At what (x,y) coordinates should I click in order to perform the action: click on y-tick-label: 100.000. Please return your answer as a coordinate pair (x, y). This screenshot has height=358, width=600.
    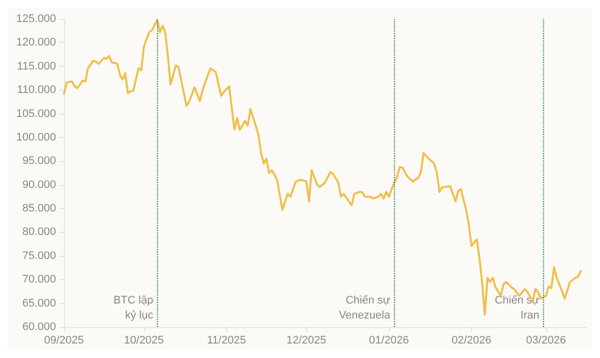
    Looking at the image, I should click on (36, 137).